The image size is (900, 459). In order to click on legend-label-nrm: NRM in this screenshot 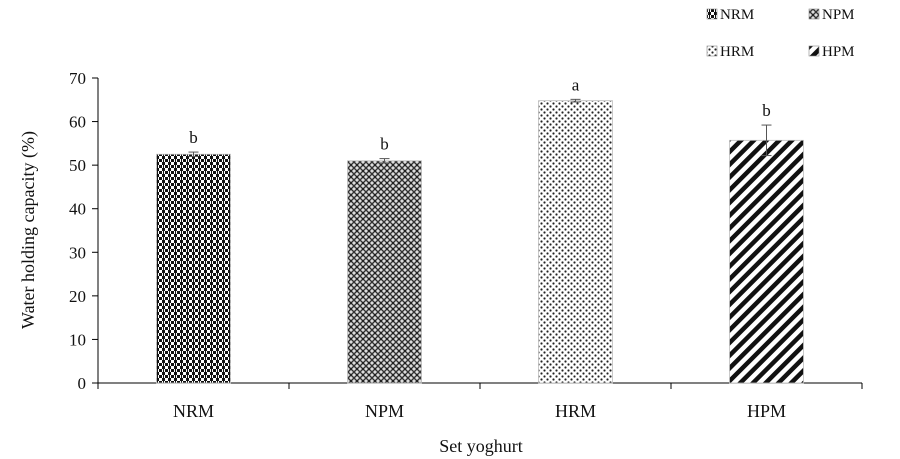, I will do `click(737, 15)`.